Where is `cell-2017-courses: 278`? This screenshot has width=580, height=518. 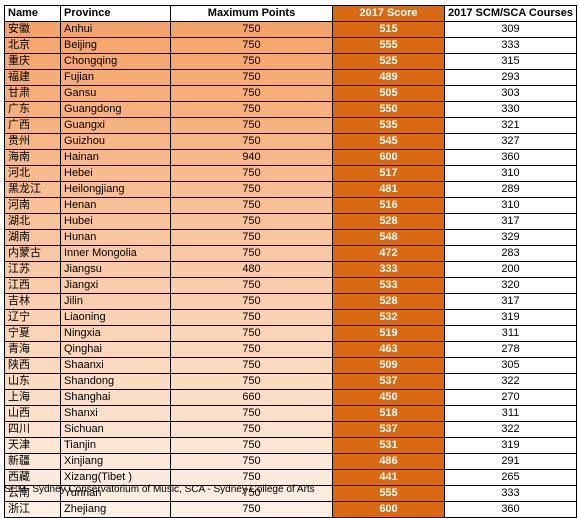 cell-2017-courses: 278 is located at coordinates (510, 349).